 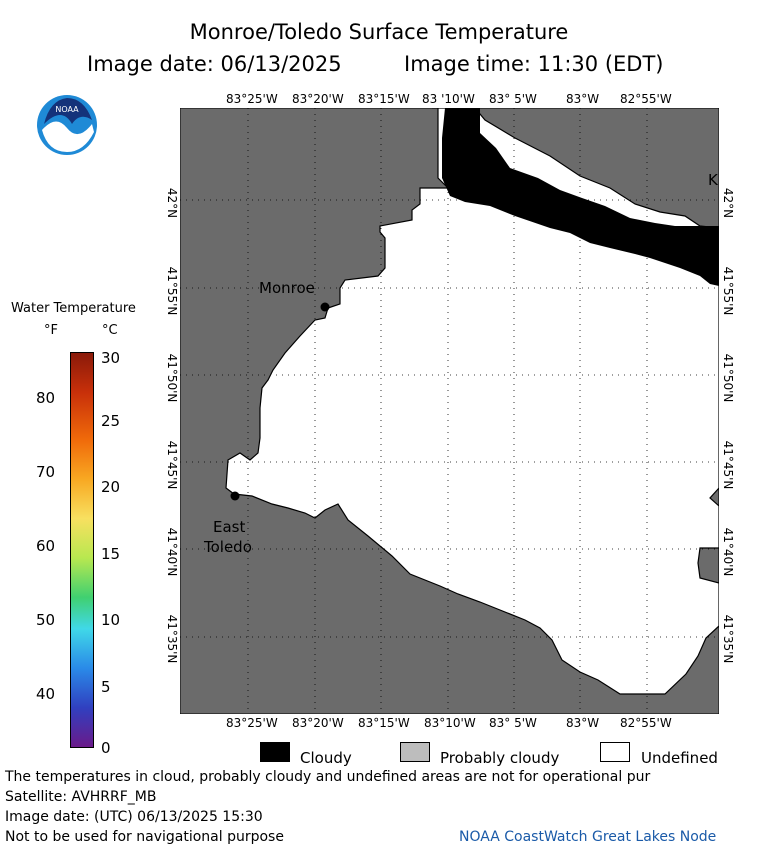 What do you see at coordinates (172, 203) in the screenshot?
I see `lat-tick-left: 42°N` at bounding box center [172, 203].